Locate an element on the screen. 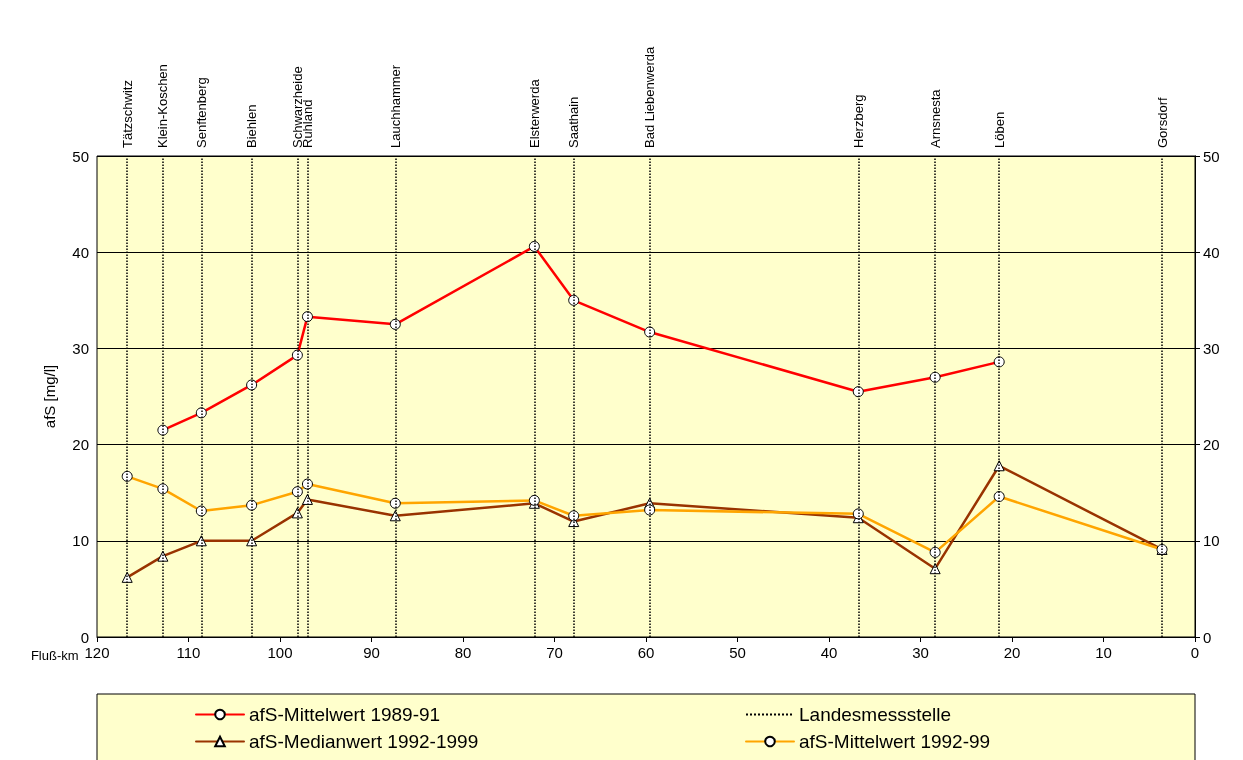  text: Landesmessstelle is located at coordinates (875, 714).